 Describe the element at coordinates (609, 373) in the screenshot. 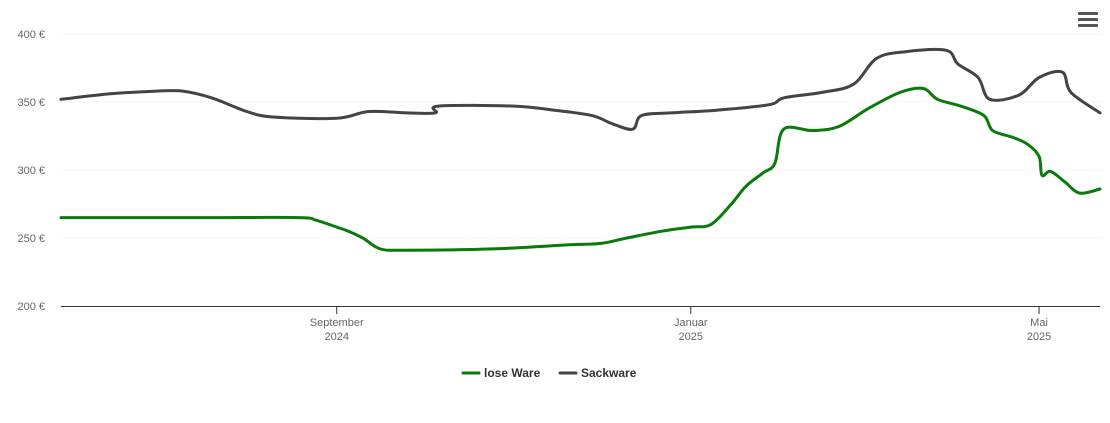

I see `legend-label: Sackware` at that location.